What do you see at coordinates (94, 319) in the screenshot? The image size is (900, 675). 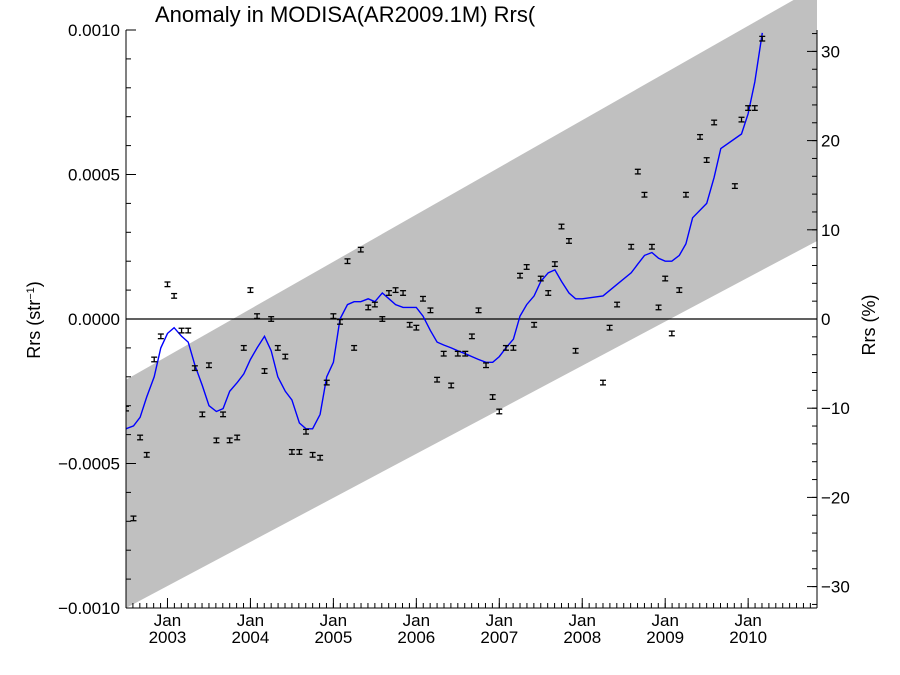 I see `y-tick-label: 0.0000` at bounding box center [94, 319].